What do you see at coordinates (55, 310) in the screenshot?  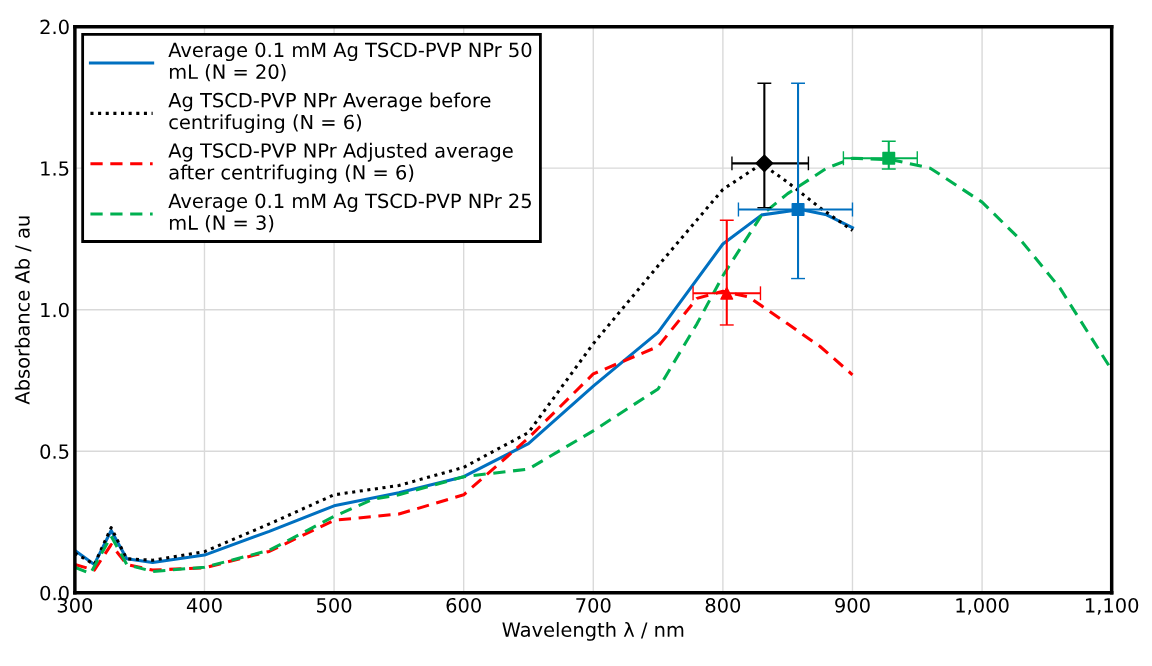 I see `y-tick-label: 1.0` at bounding box center [55, 310].